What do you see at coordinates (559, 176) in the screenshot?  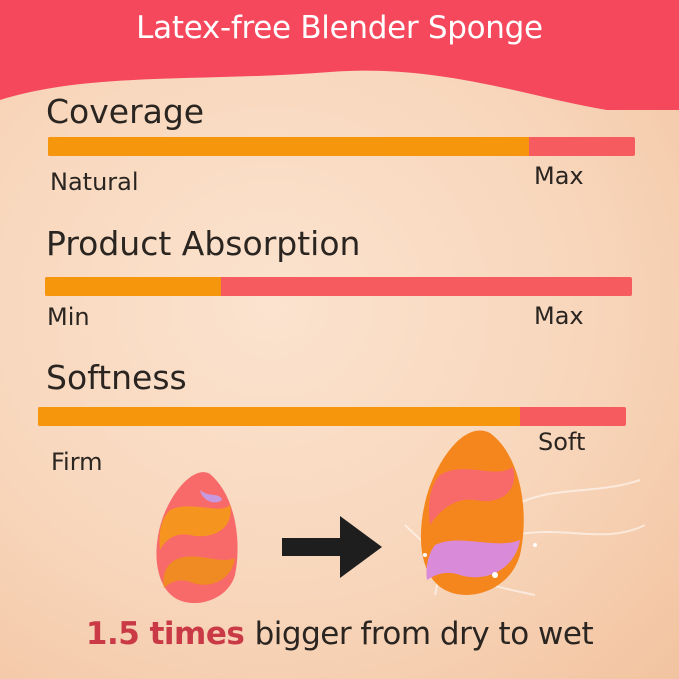 I see `coverage-max-label: Max` at bounding box center [559, 176].